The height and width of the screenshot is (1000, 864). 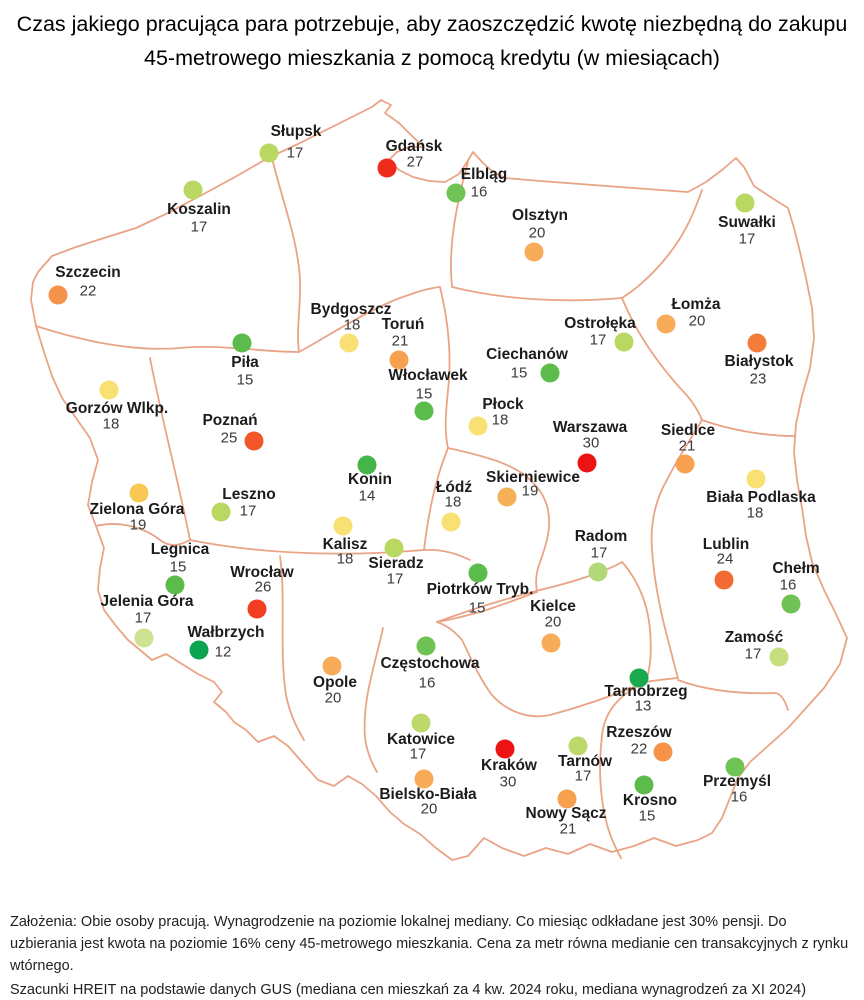 What do you see at coordinates (725, 559) in the screenshot?
I see `city-value-lublin: 24` at bounding box center [725, 559].